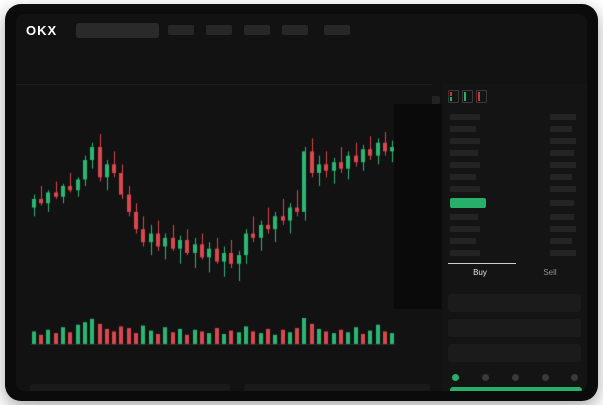 The height and width of the screenshot is (405, 603). I want to click on okx-logo: OKX, so click(42, 30).